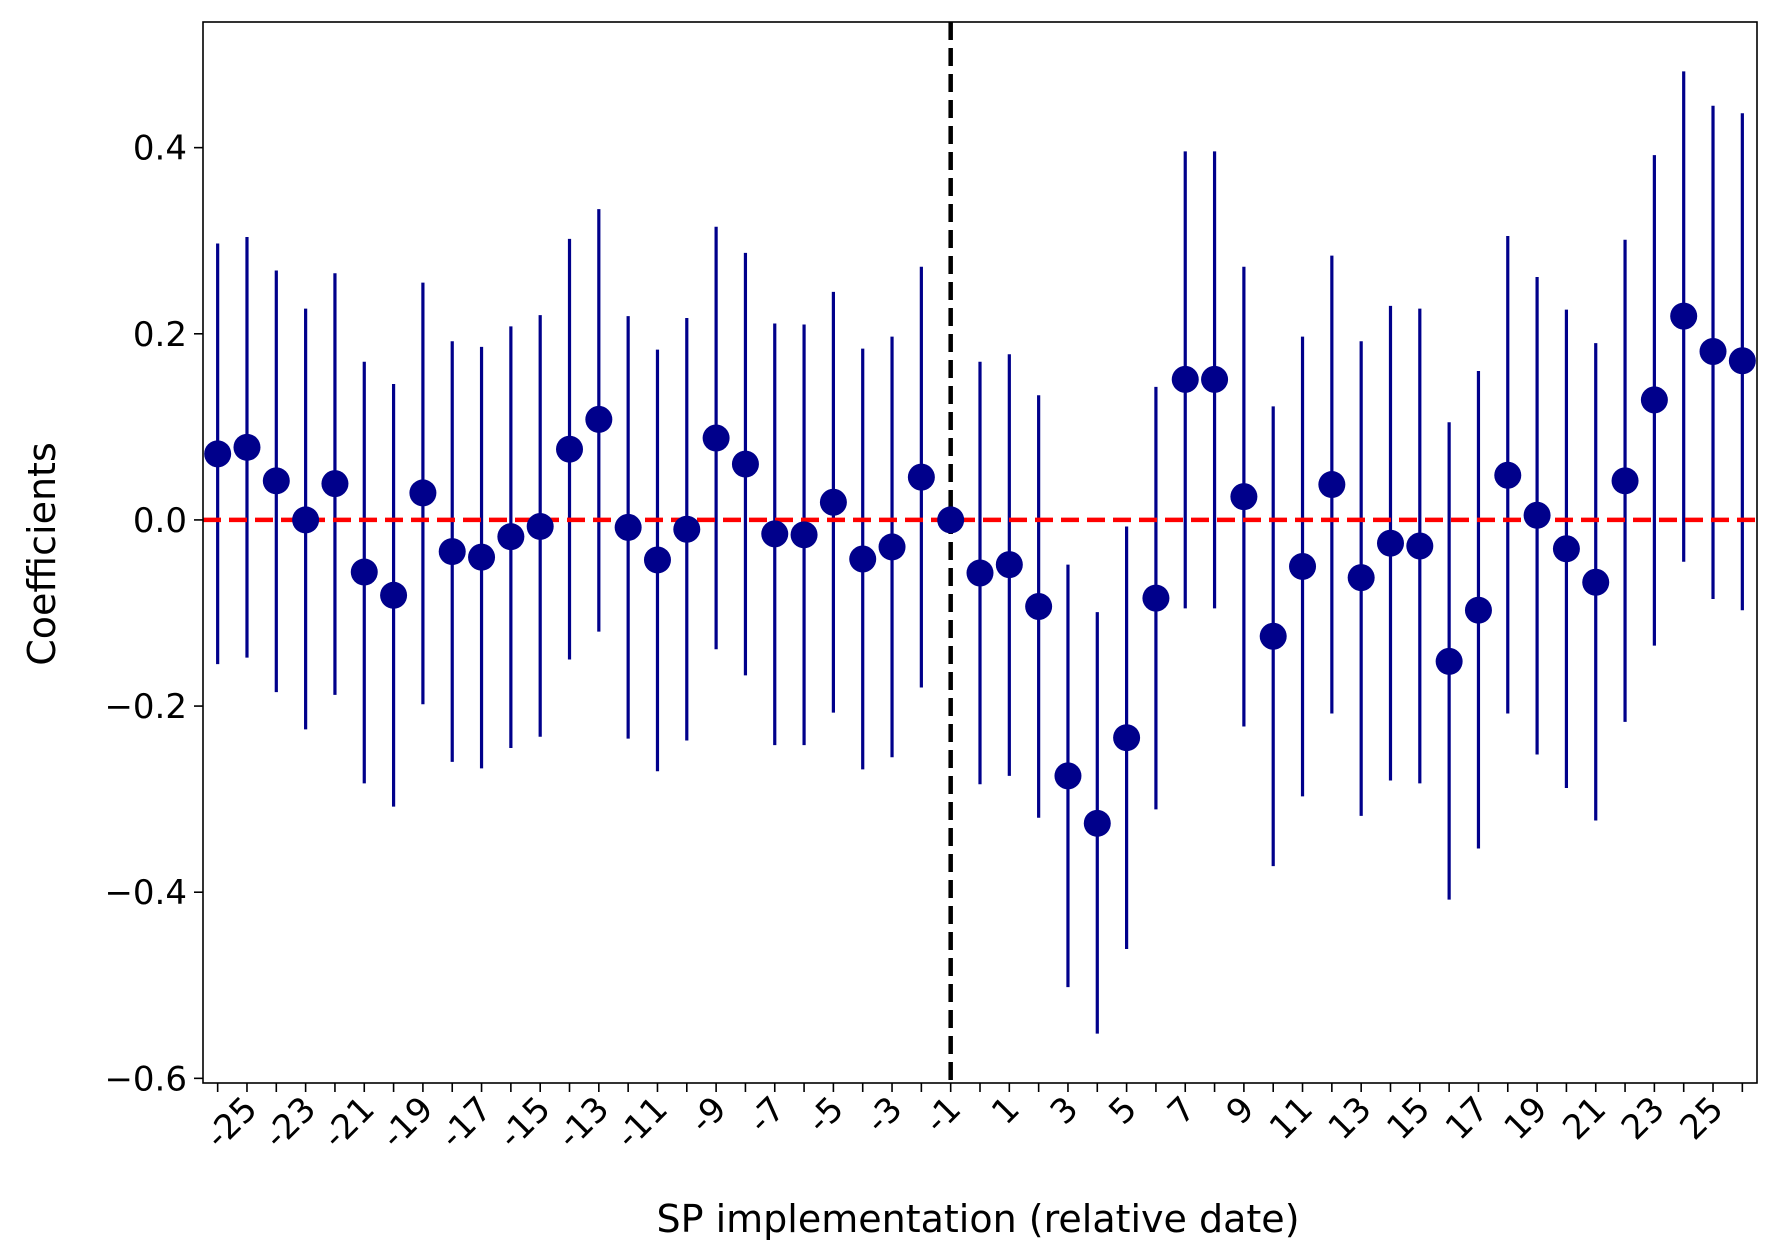  Describe the element at coordinates (1467, 1118) in the screenshot. I see `x-tick-label: 17` at that location.